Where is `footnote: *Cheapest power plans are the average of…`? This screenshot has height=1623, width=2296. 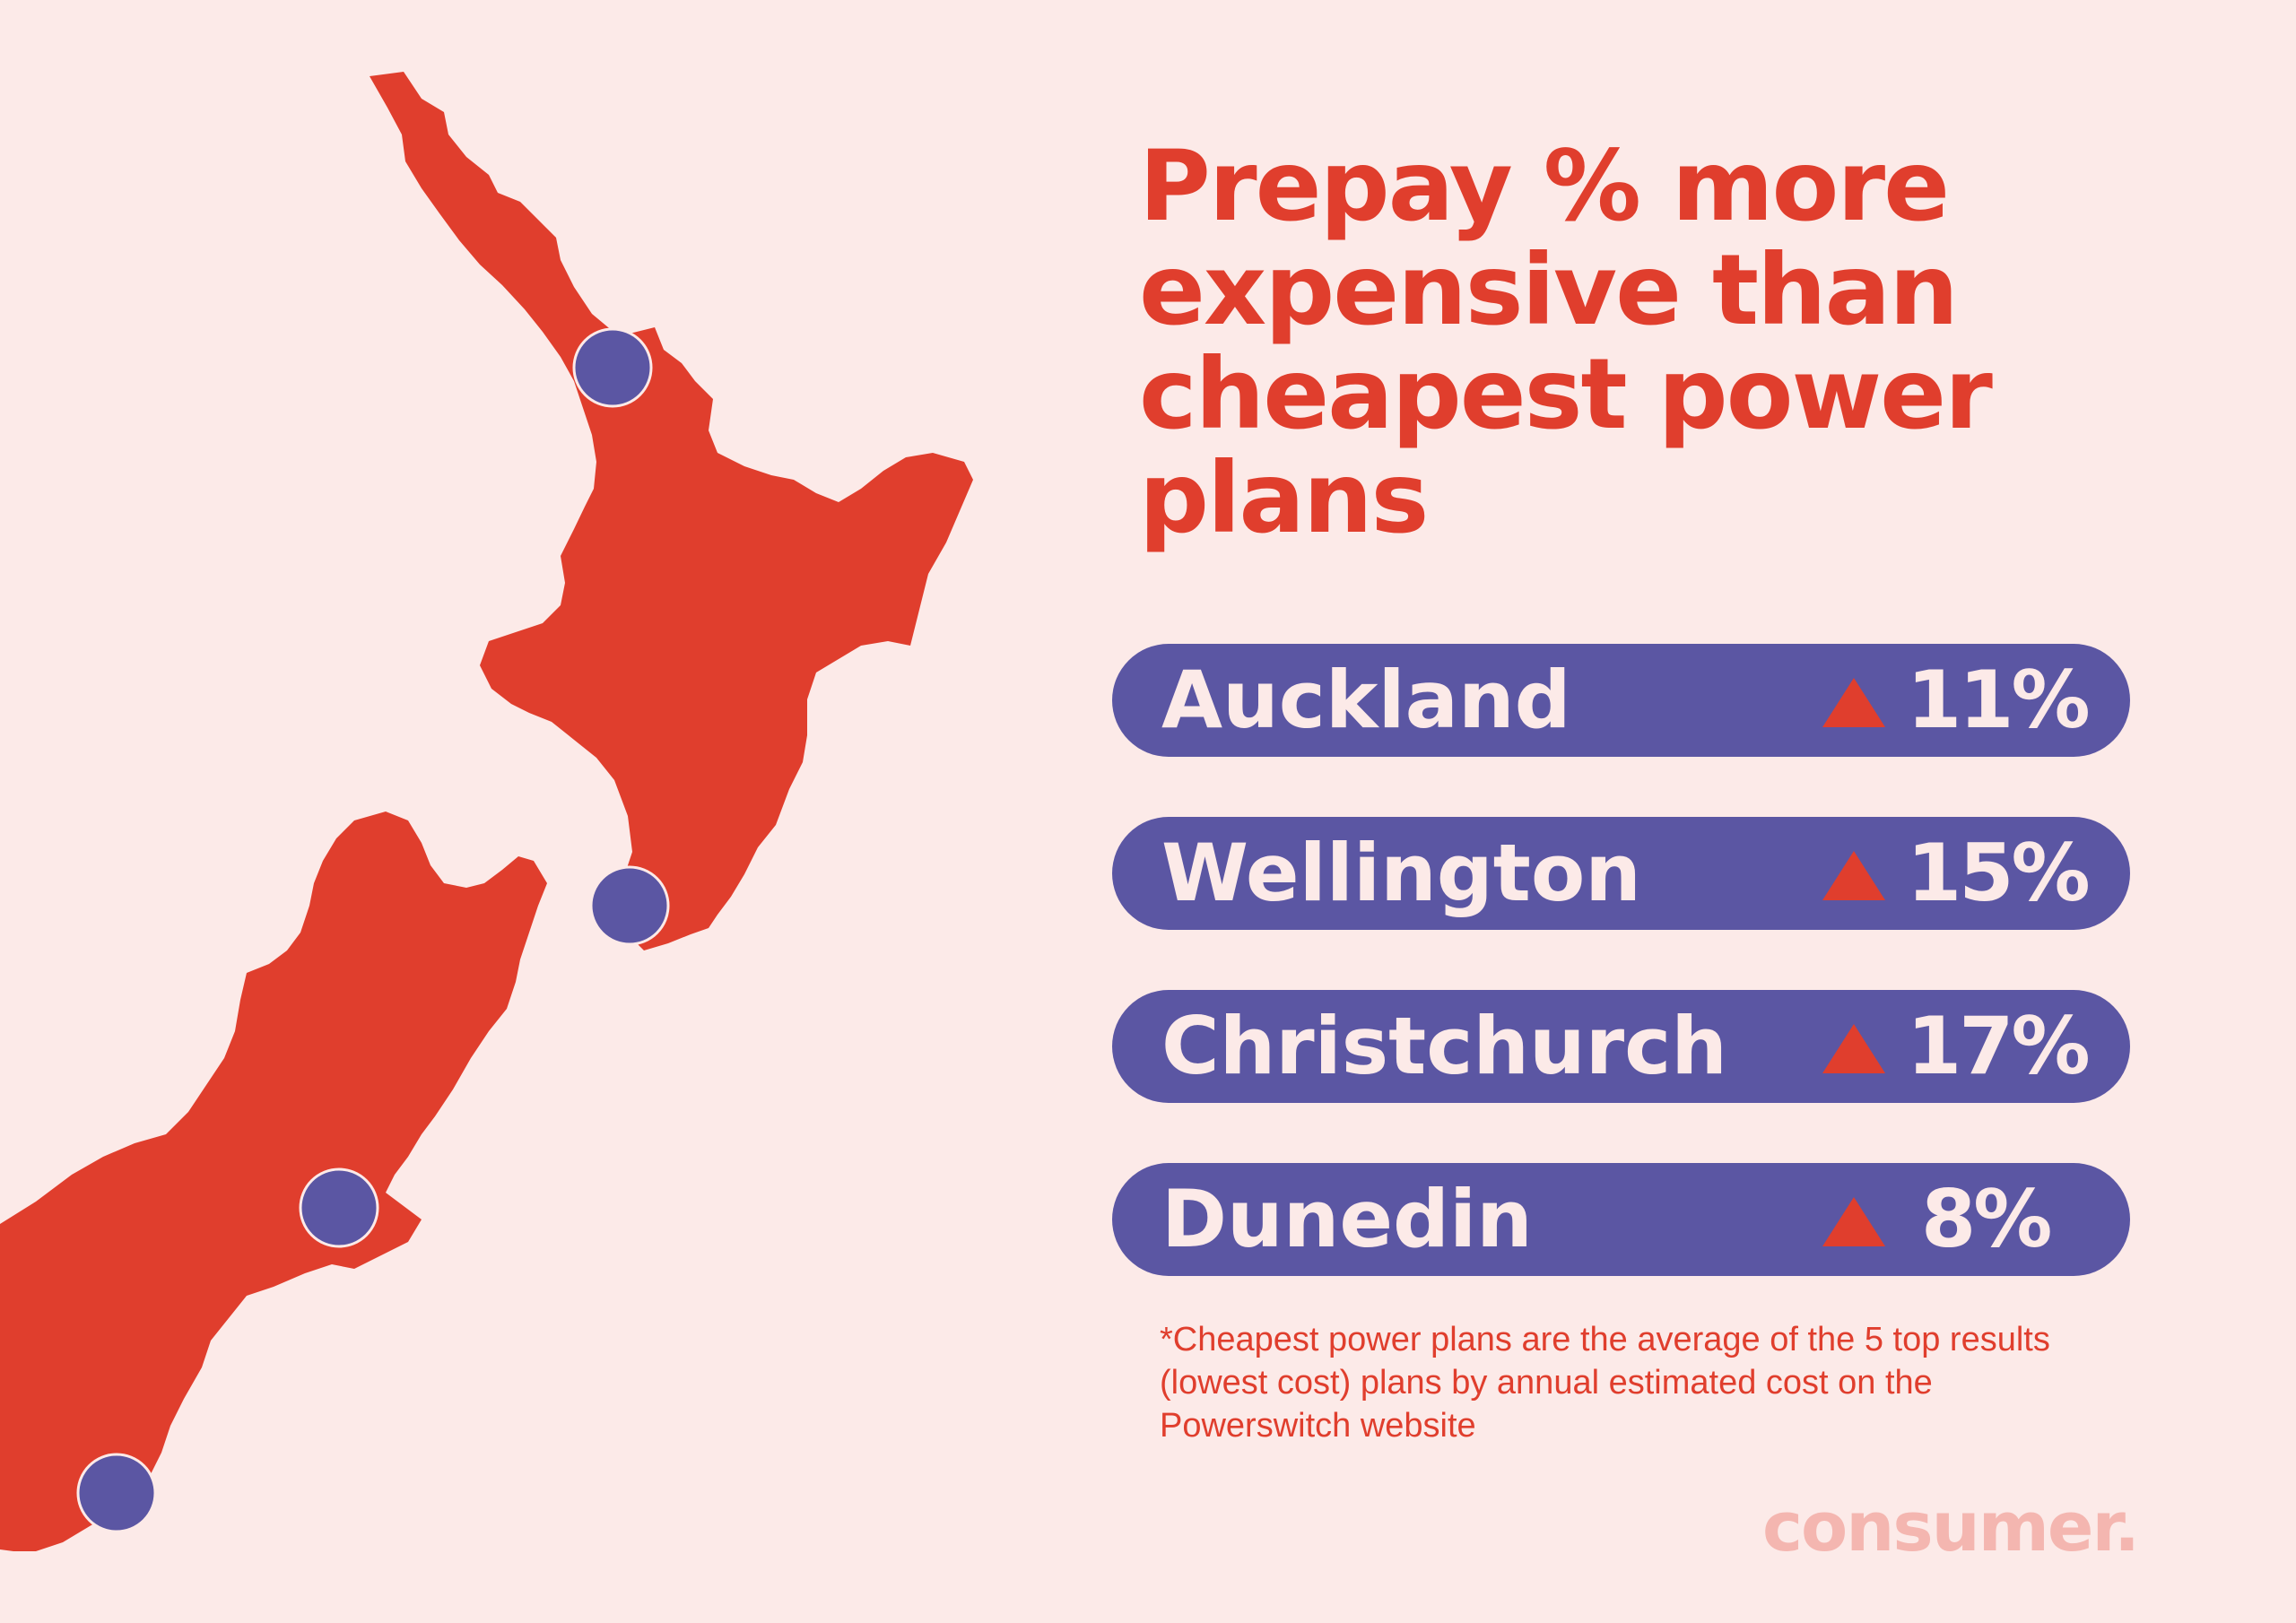
footnote: *Cheapest power plans are the average of… is located at coordinates (1605, 1383).